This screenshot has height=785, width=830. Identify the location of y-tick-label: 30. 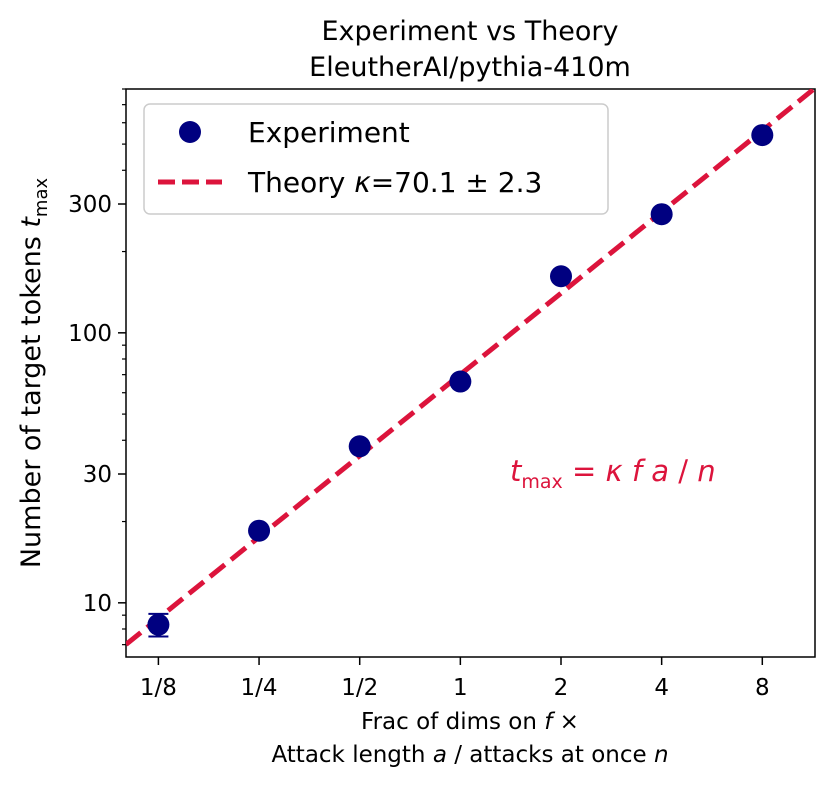
(97, 475).